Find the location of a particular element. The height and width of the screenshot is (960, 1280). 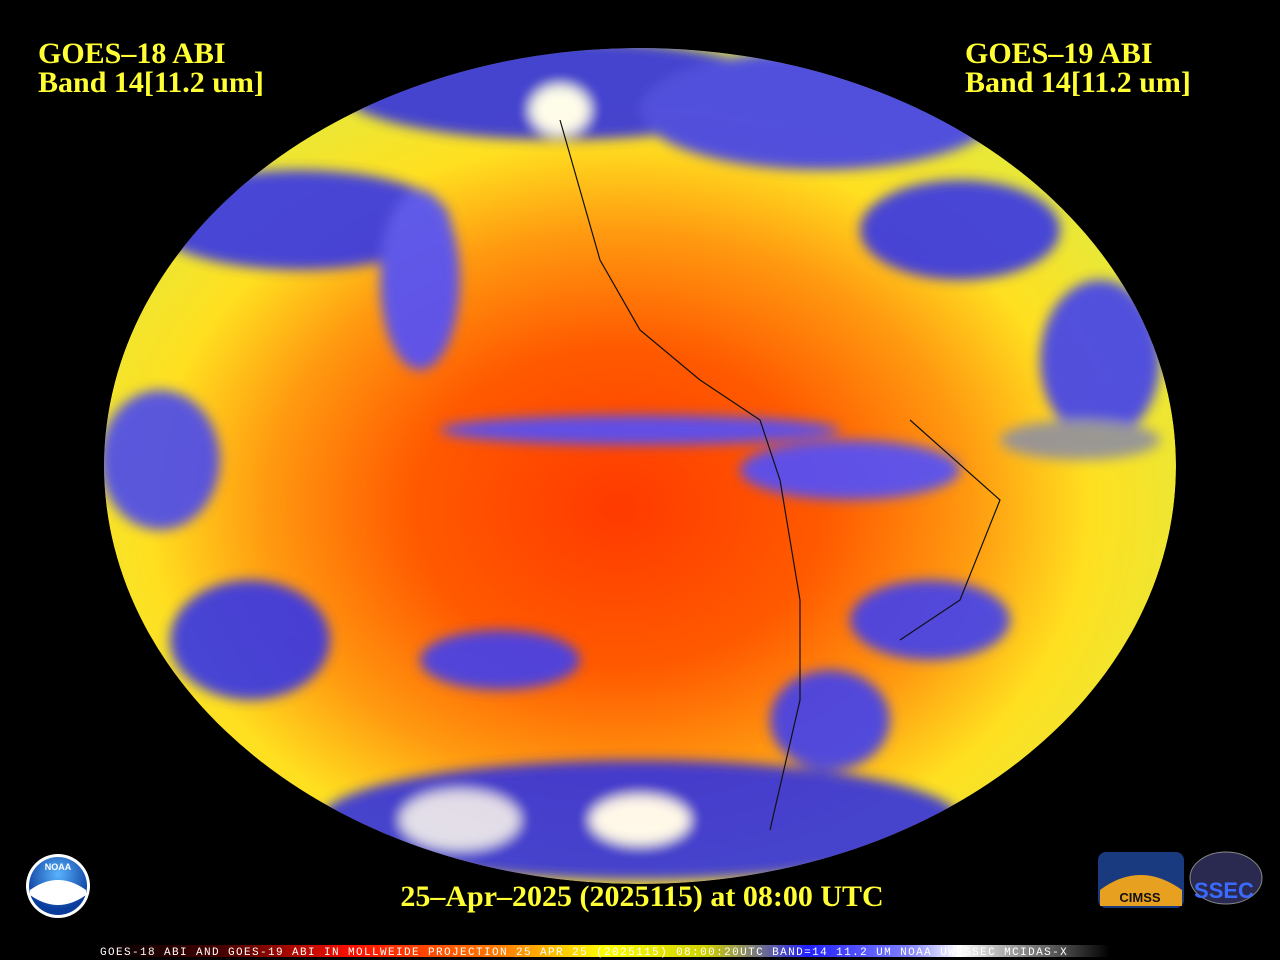

ssec-logo: SSEC is located at coordinates (1226, 878).